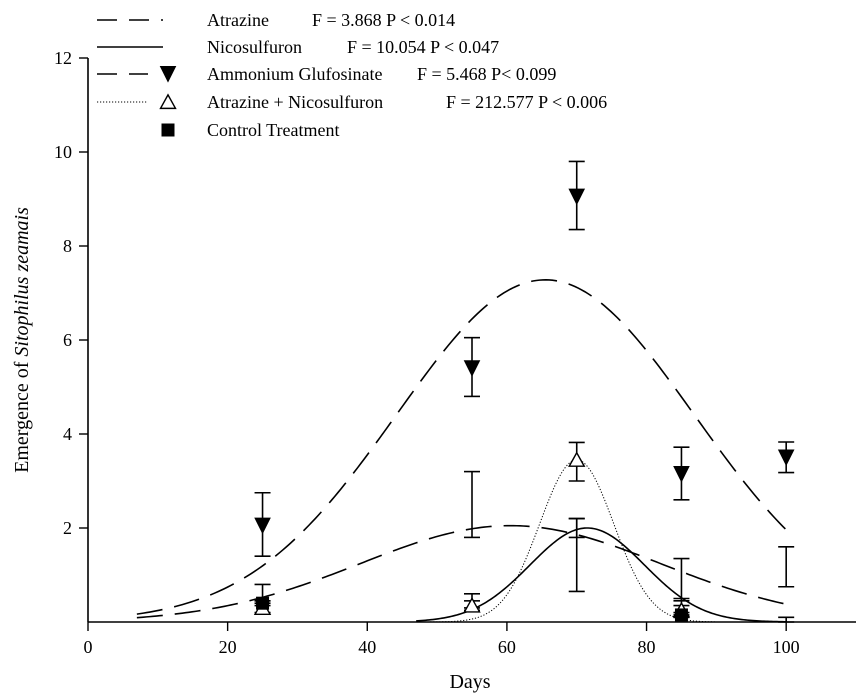 Image resolution: width=856 pixels, height=693 pixels. What do you see at coordinates (295, 102) in the screenshot?
I see `legend-label: Atrazine + Nicosulfuron` at bounding box center [295, 102].